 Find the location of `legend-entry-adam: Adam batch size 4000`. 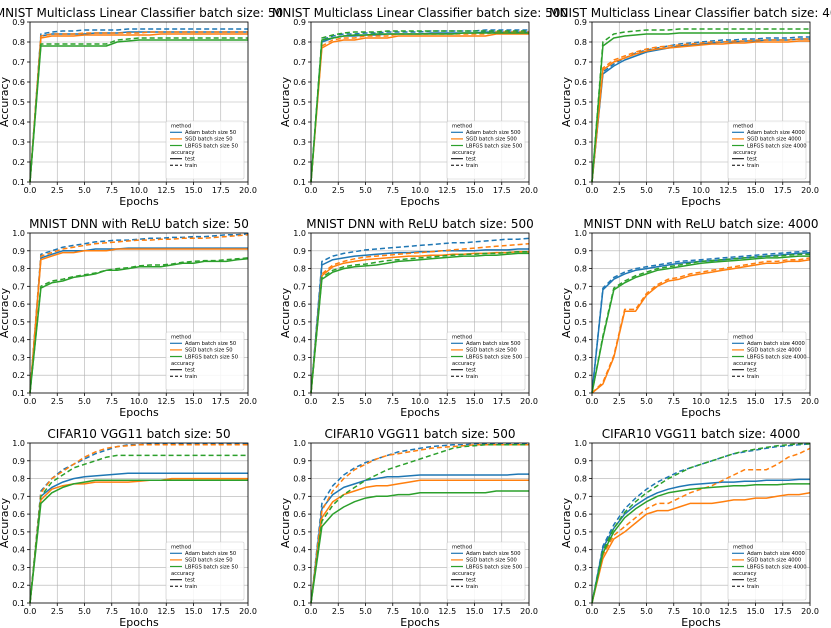

legend-entry-adam: Adam batch size 4000 is located at coordinates (776, 133).